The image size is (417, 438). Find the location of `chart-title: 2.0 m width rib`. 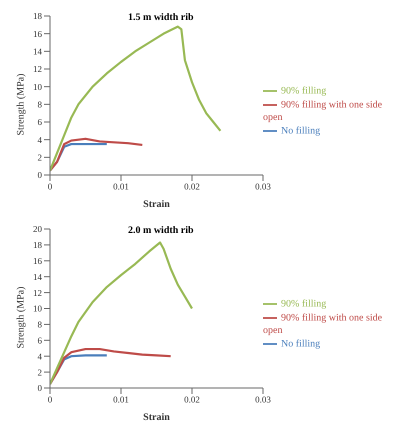

chart-title: 2.0 m width rib is located at coordinates (161, 230).